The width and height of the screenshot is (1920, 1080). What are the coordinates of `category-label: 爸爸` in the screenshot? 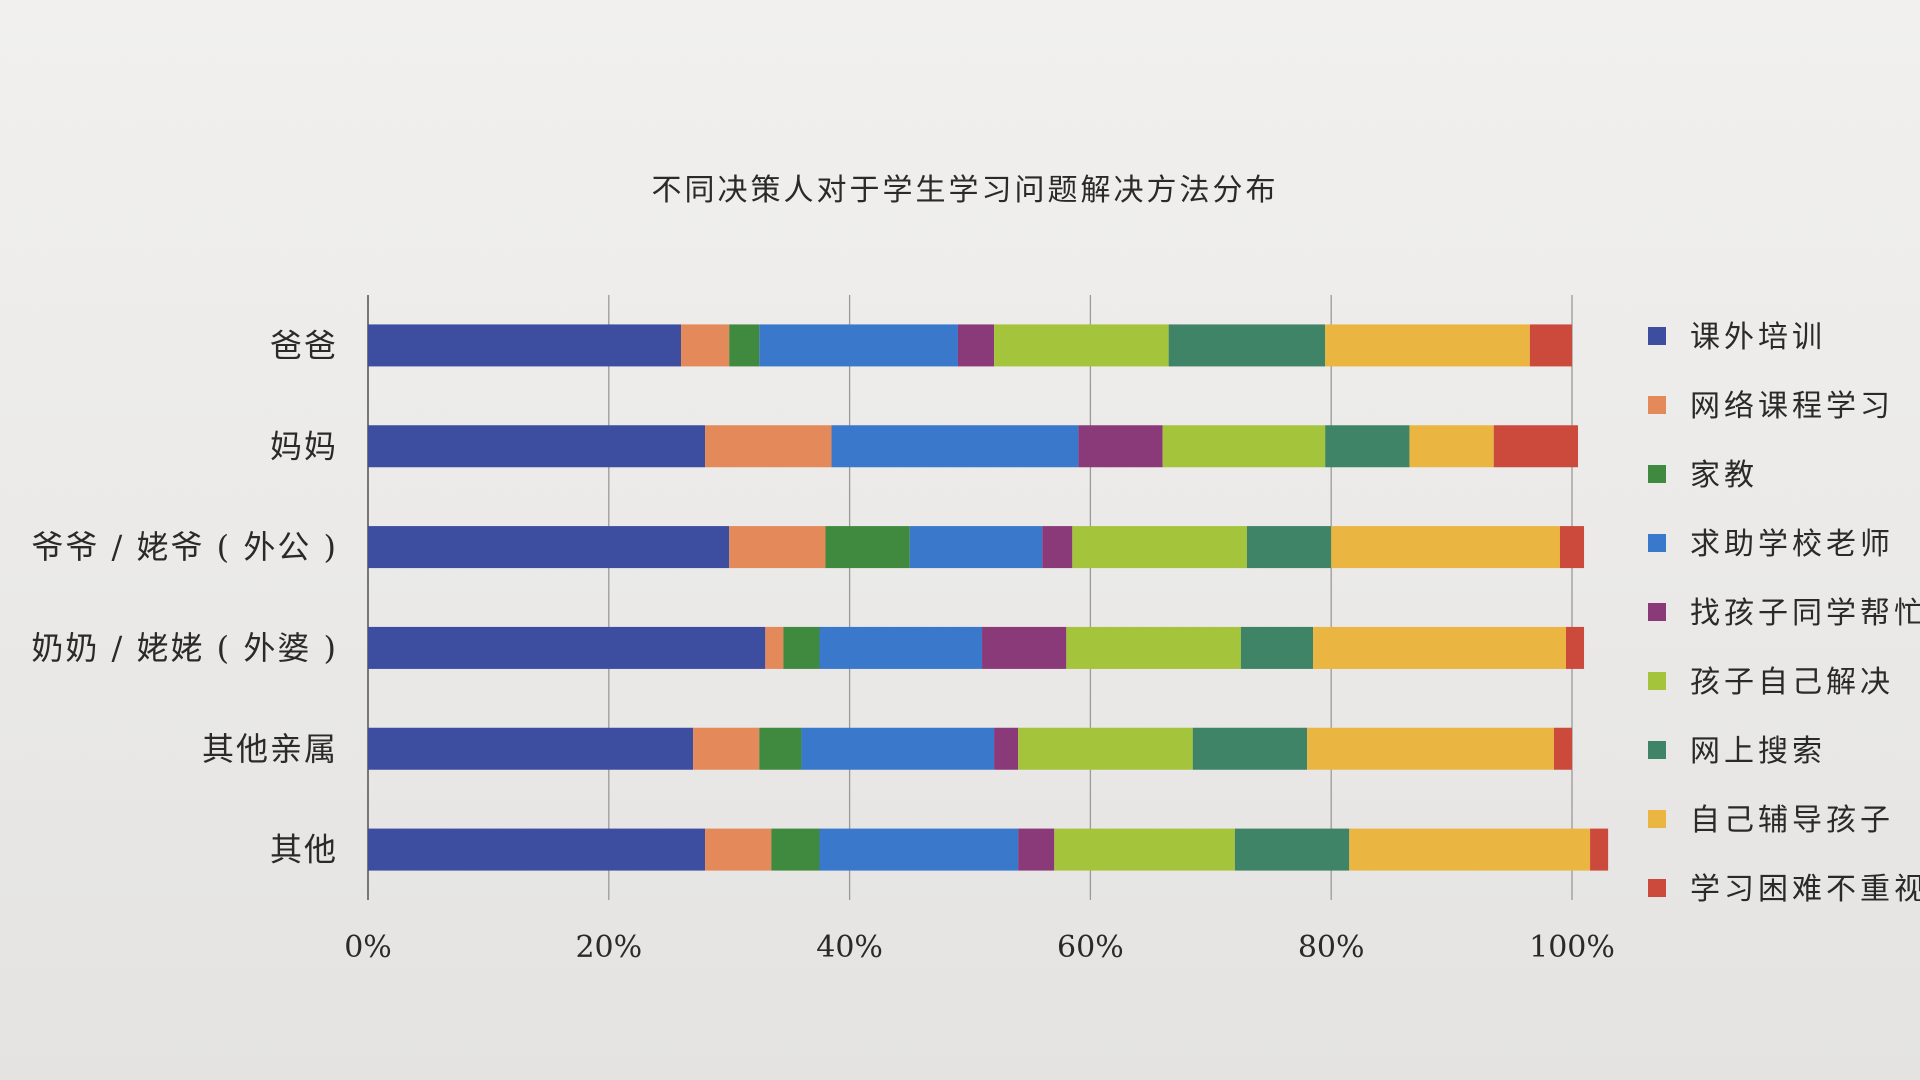 It's located at (304, 345).